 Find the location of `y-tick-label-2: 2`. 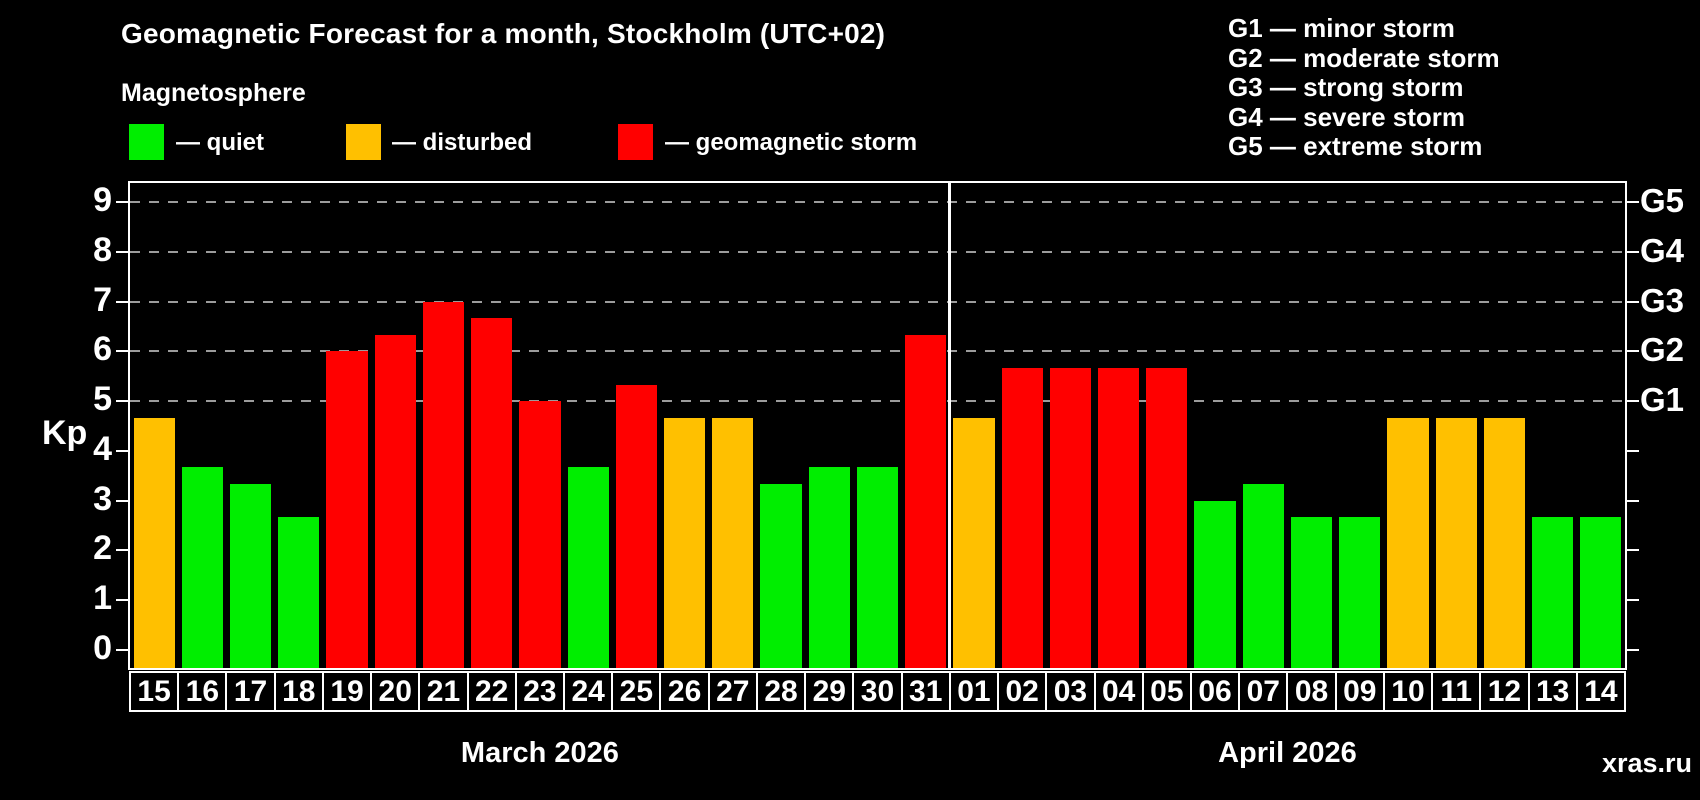

y-tick-label-2: 2 is located at coordinates (102, 548).